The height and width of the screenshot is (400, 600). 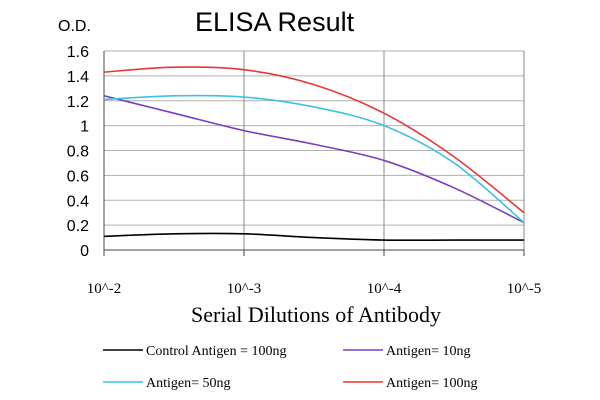 What do you see at coordinates (316, 314) in the screenshot?
I see `x-axis-label: Serial Dilutions of Antibody` at bounding box center [316, 314].